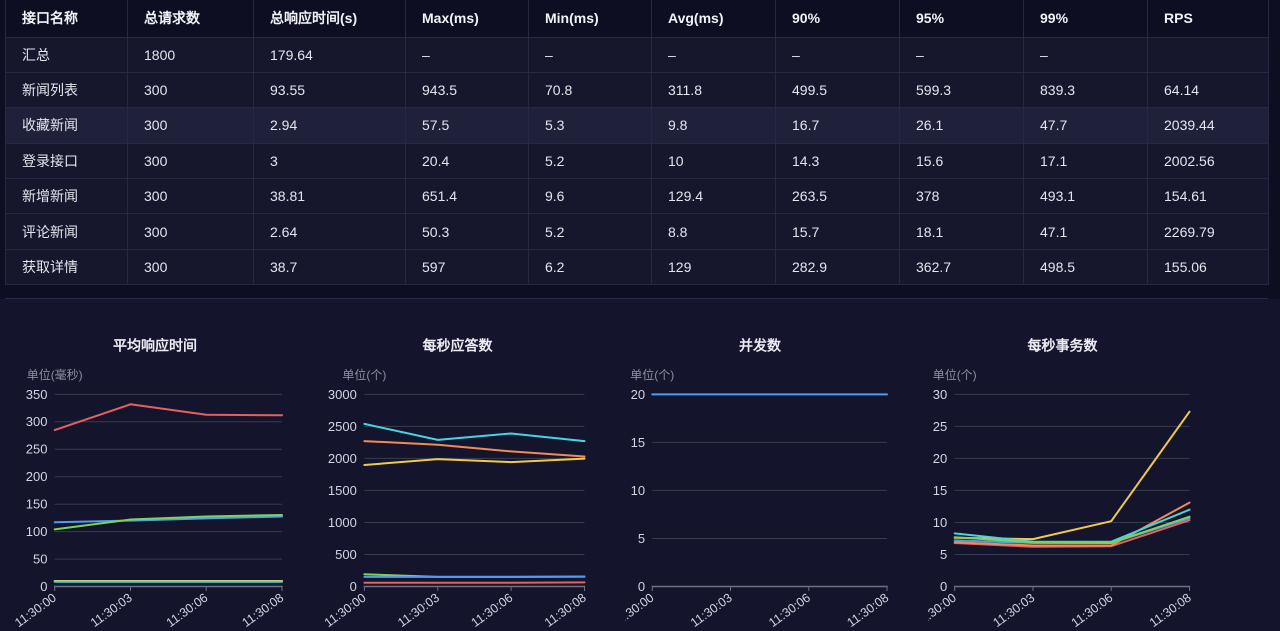 The width and height of the screenshot is (1280, 631). What do you see at coordinates (1063, 346) in the screenshot?
I see `svg-text: 每秒事务数` at bounding box center [1063, 346].